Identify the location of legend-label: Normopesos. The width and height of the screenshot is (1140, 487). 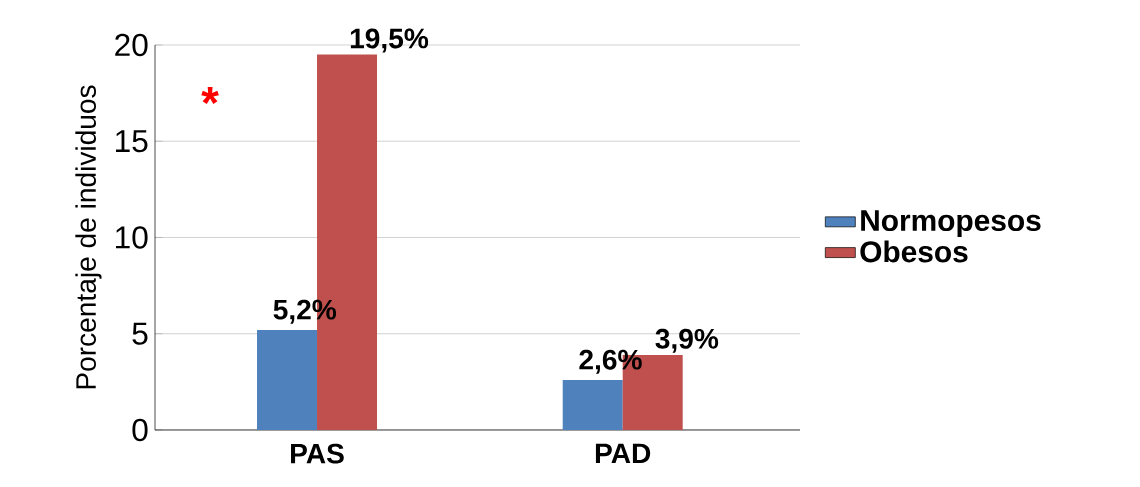
(951, 223).